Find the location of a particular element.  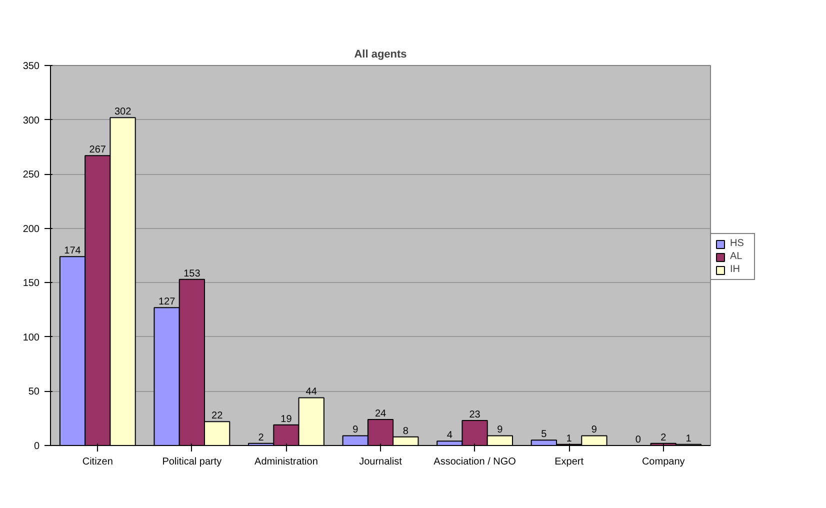

y-tick-label: 150 is located at coordinates (31, 284).